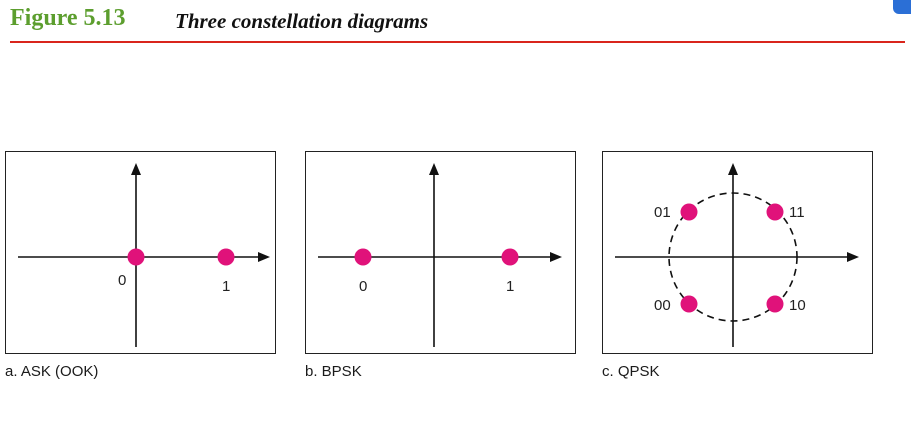 This screenshot has height=426, width=911. Describe the element at coordinates (136, 169) in the screenshot. I see `ask-q-axis-arrow-icon` at that location.